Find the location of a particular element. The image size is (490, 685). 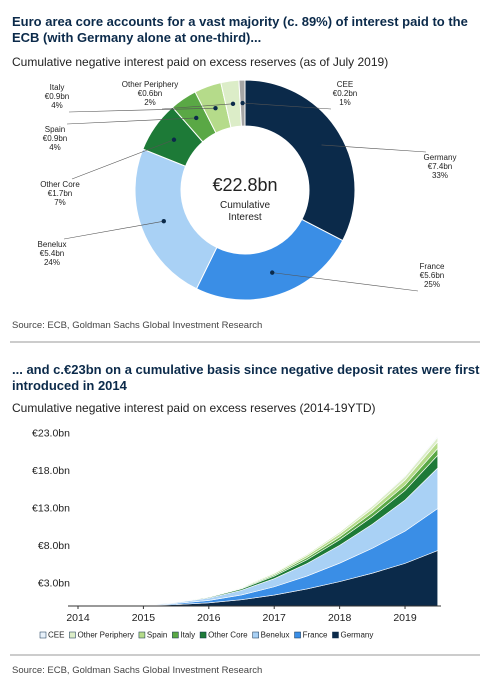

label-share: 24% is located at coordinates (52, 262).